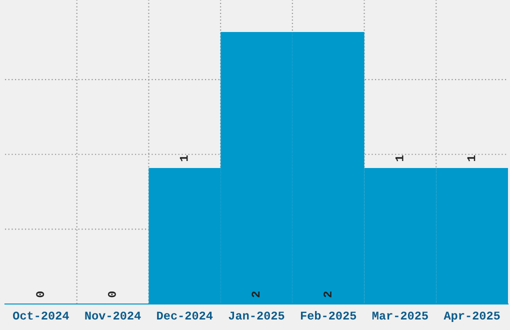 This screenshot has height=330, width=510. Describe the element at coordinates (113, 316) in the screenshot. I see `x-tick-label: Nov-2024` at that location.